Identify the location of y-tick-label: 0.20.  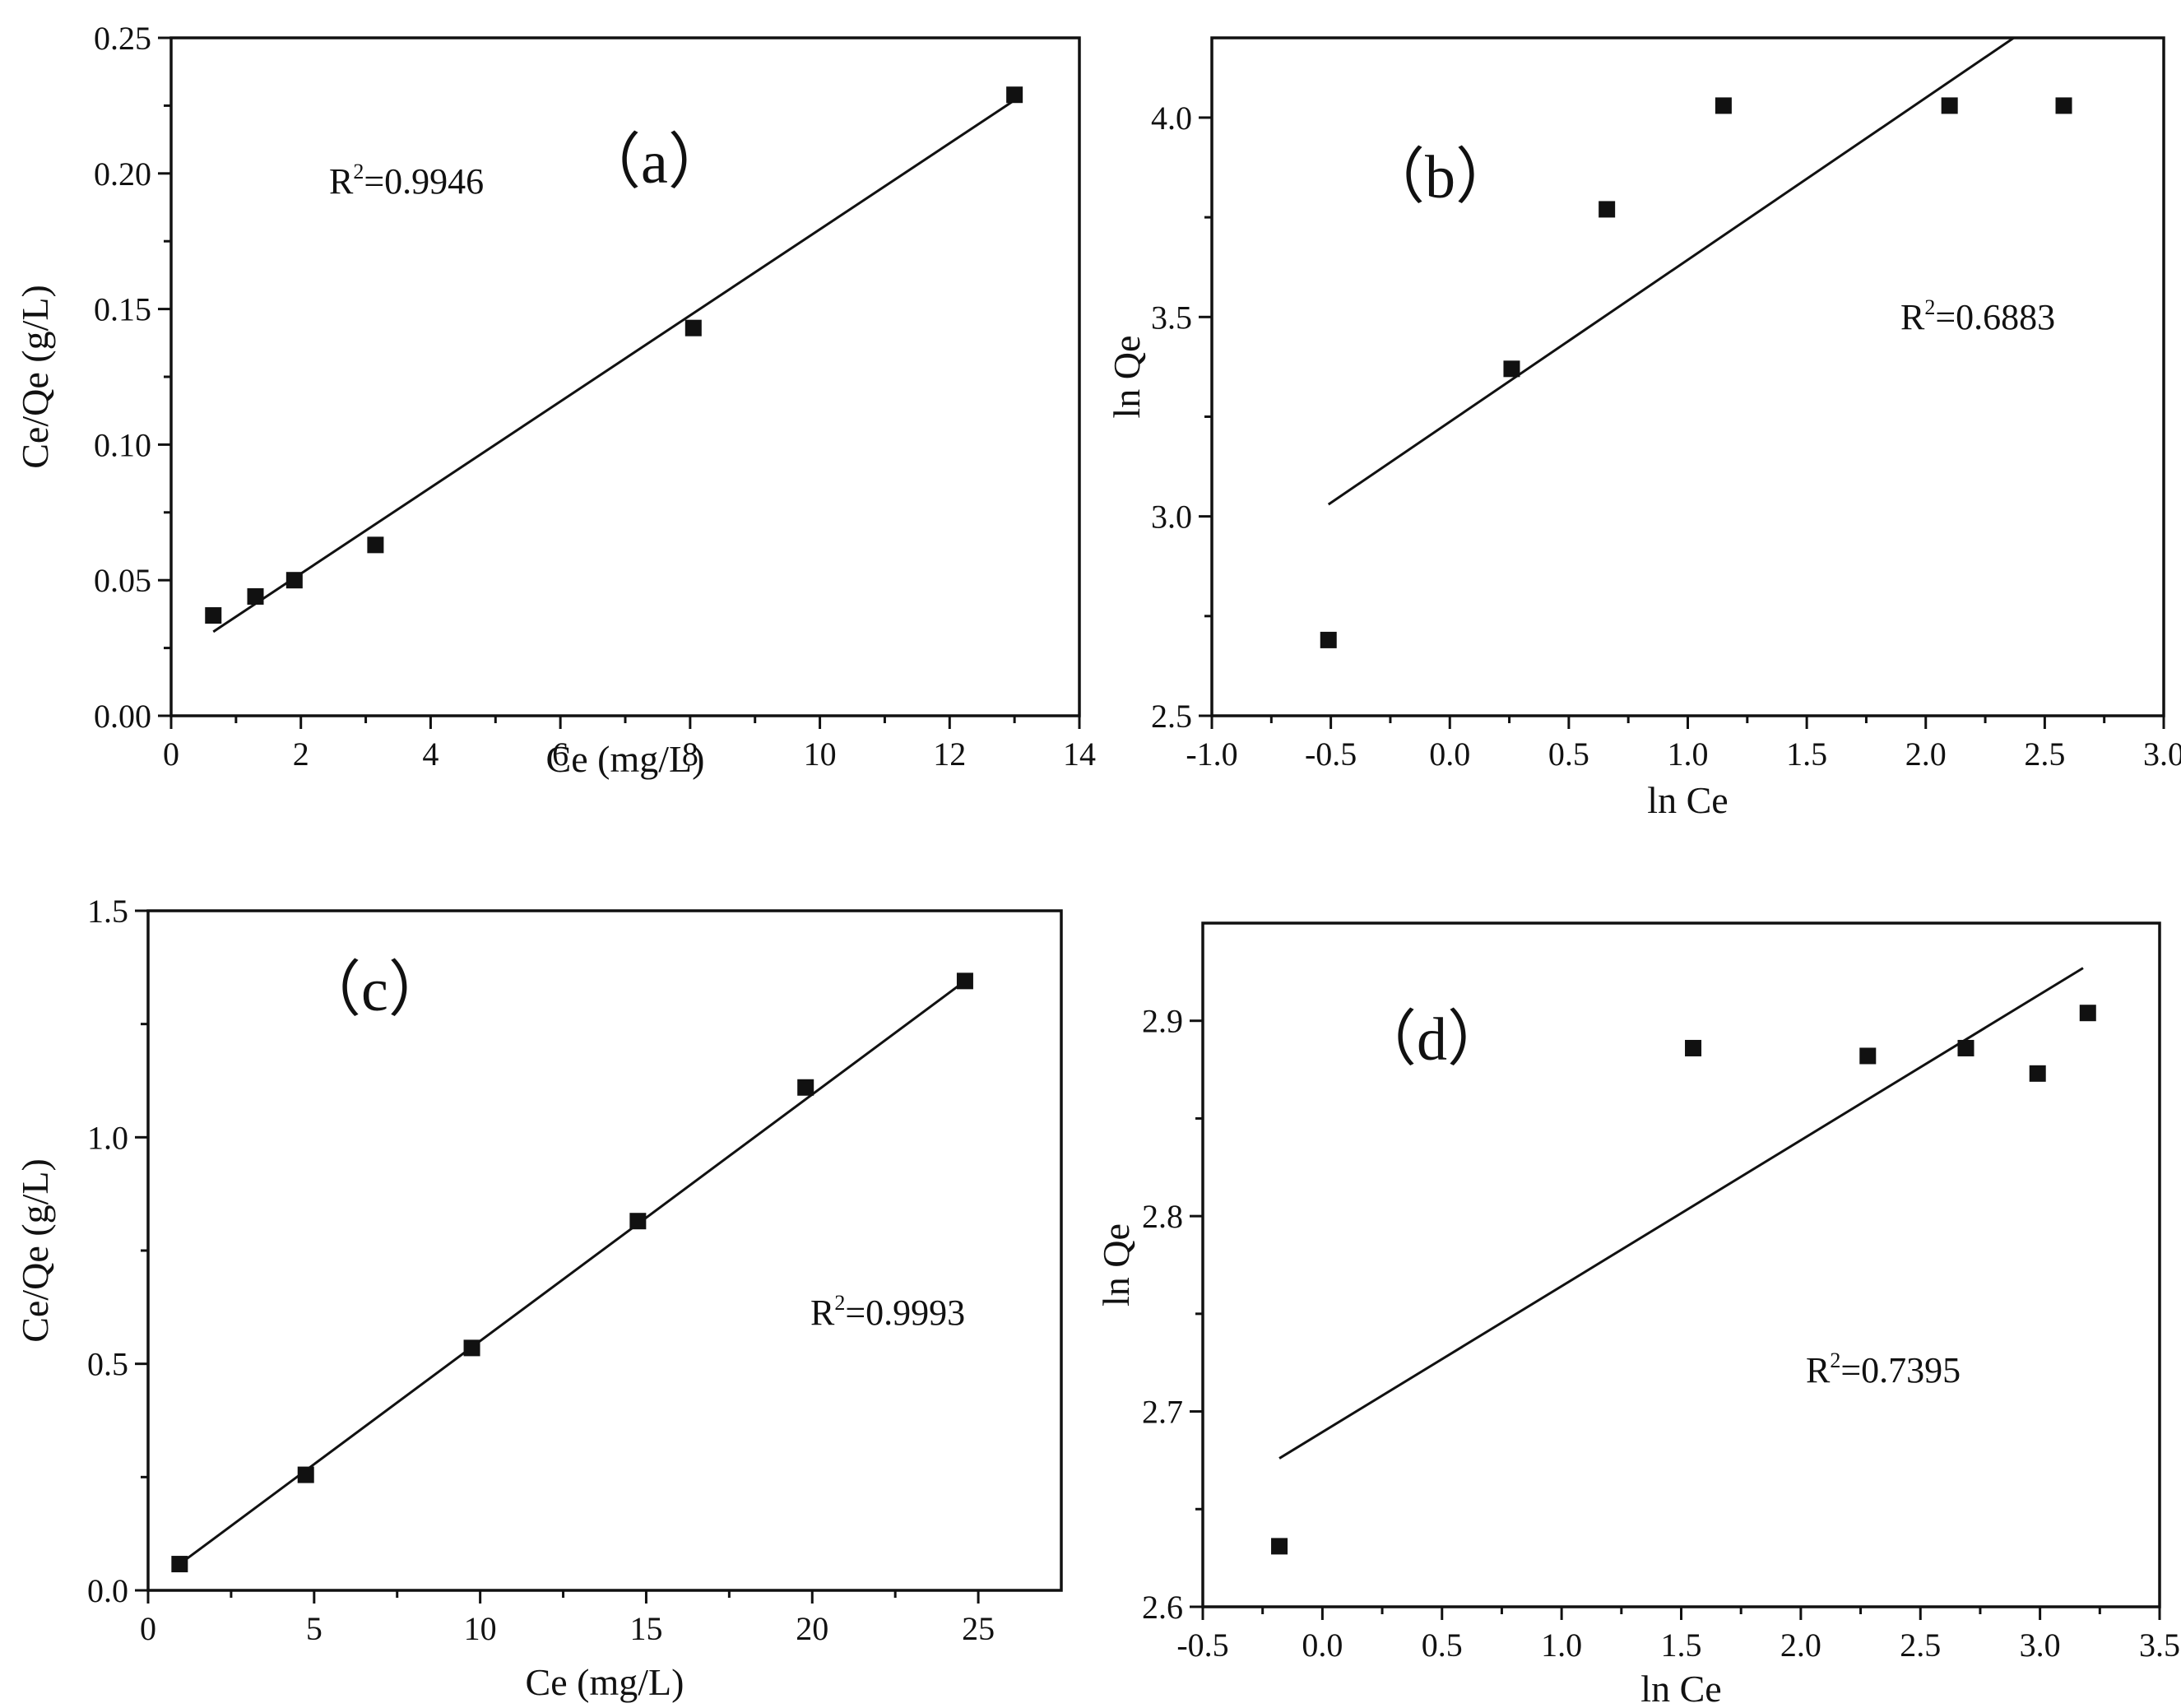
(123, 174).